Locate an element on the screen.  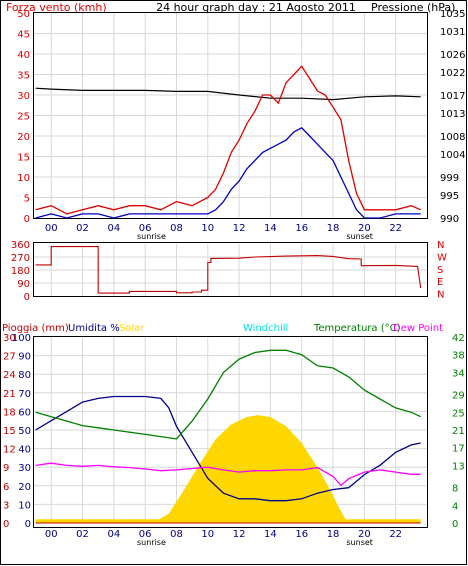
direction-degrees-axis: 0 90 180 270 360 is located at coordinates (20, 271).